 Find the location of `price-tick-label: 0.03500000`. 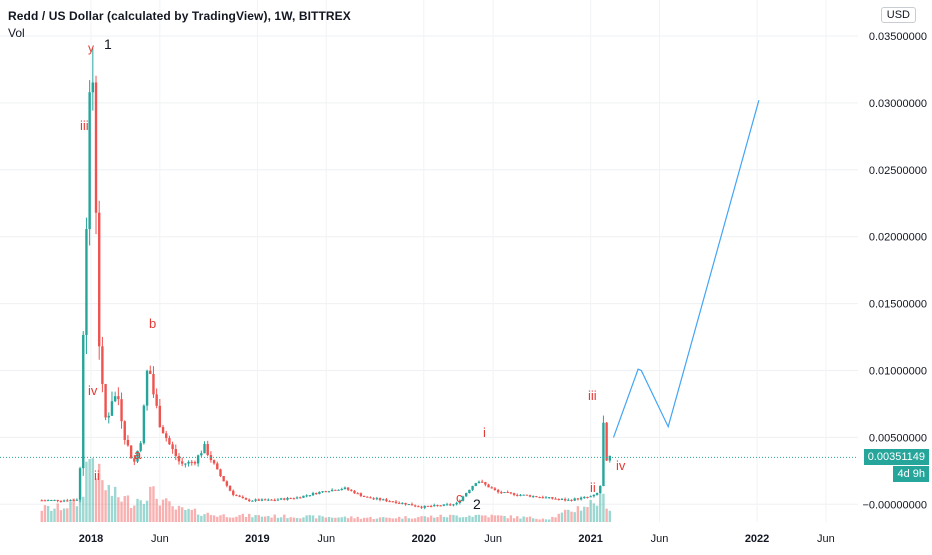

price-tick-label: 0.03500000 is located at coordinates (898, 37).